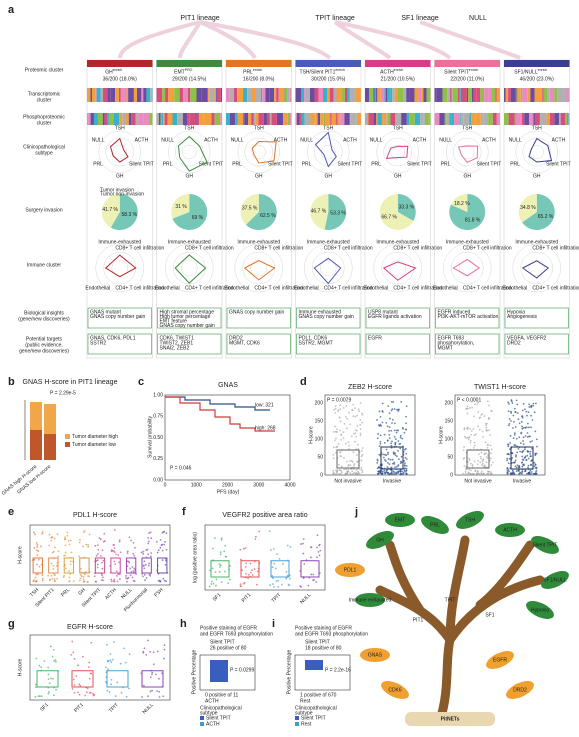  Describe the element at coordinates (90, 627) in the screenshot. I see `panel-title: EGFR H-score` at that location.